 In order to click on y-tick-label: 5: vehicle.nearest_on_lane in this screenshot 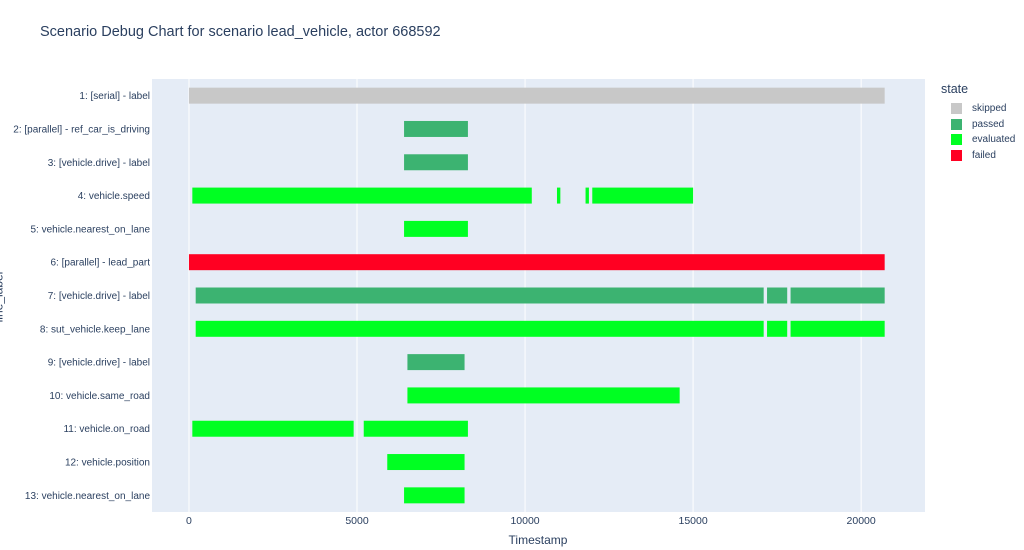, I will do `click(90, 229)`.